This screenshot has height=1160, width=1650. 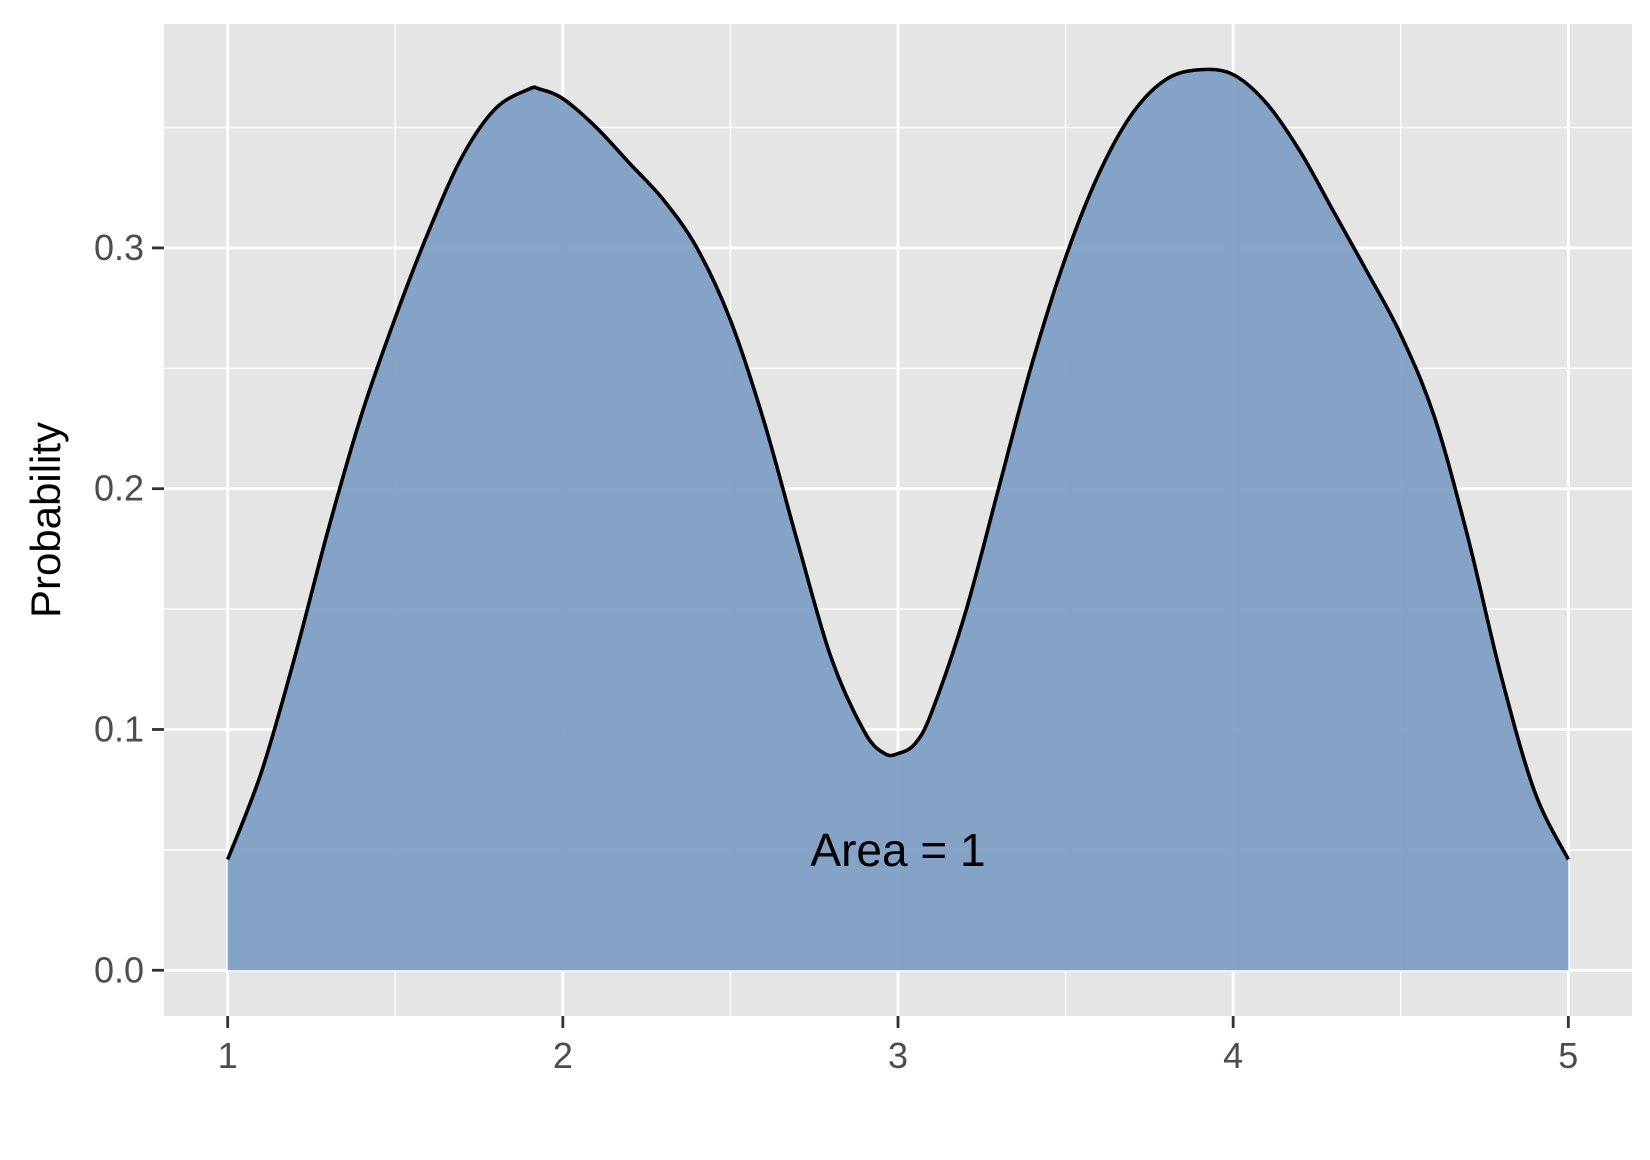 I want to click on area-annotation: Area = 1, so click(x=897, y=850).